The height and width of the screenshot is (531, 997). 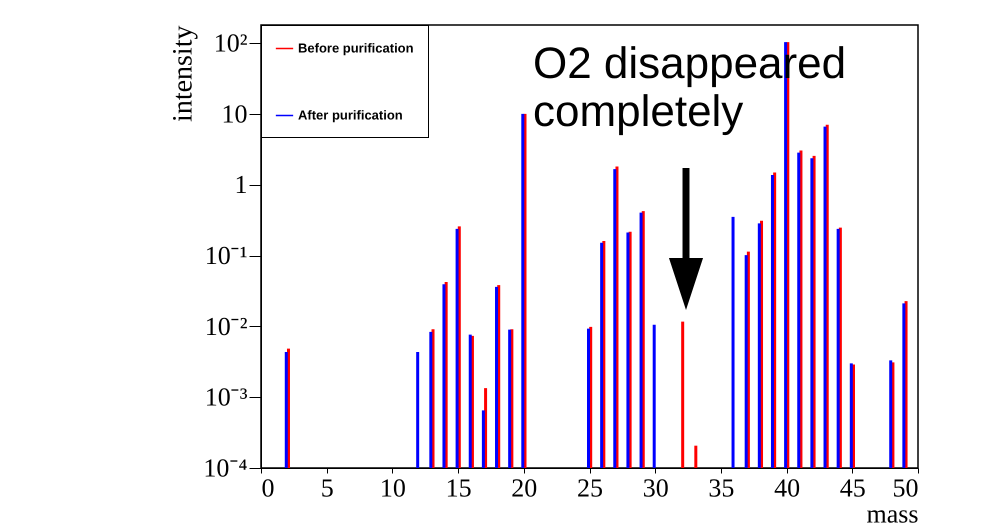 I want to click on y-tick-label: 10⁻², so click(x=226, y=326).